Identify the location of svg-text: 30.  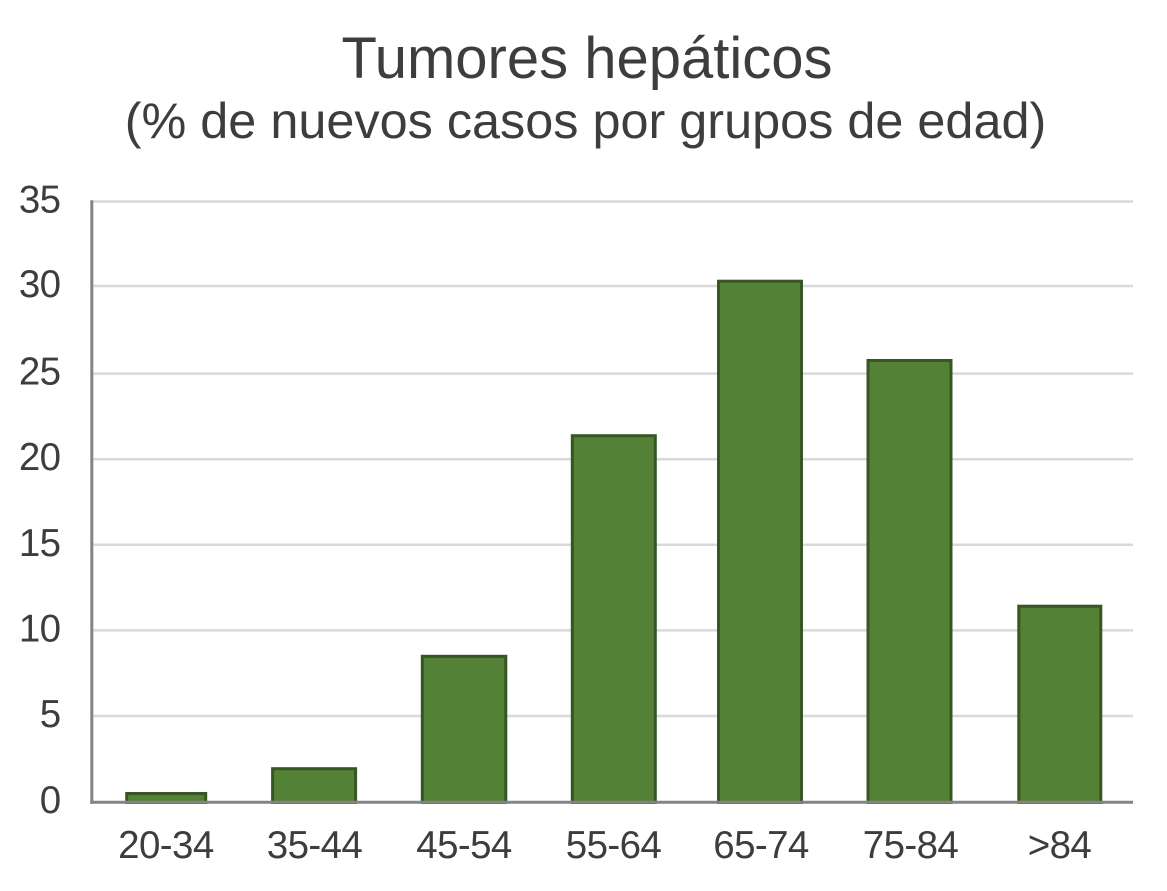
(40, 284).